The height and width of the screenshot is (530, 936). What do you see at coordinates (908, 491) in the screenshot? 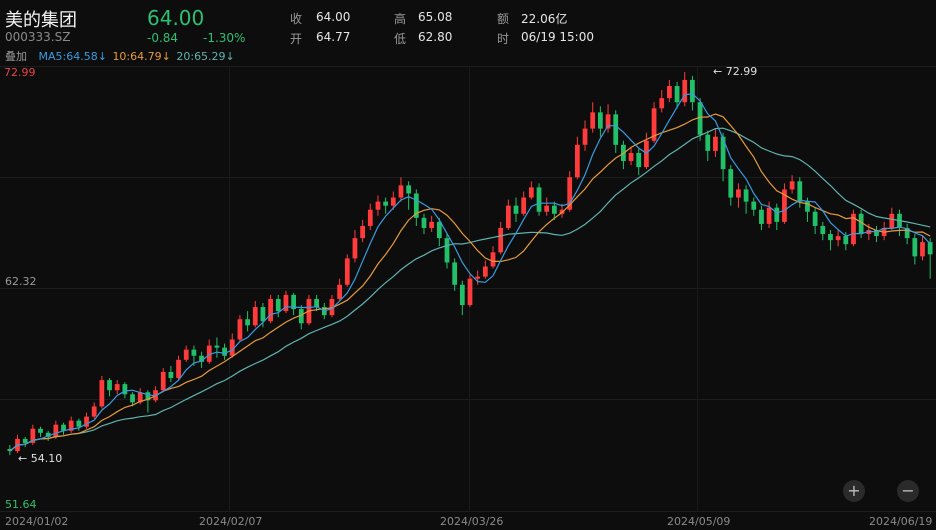
I see `zoom-out-button: −` at bounding box center [908, 491].